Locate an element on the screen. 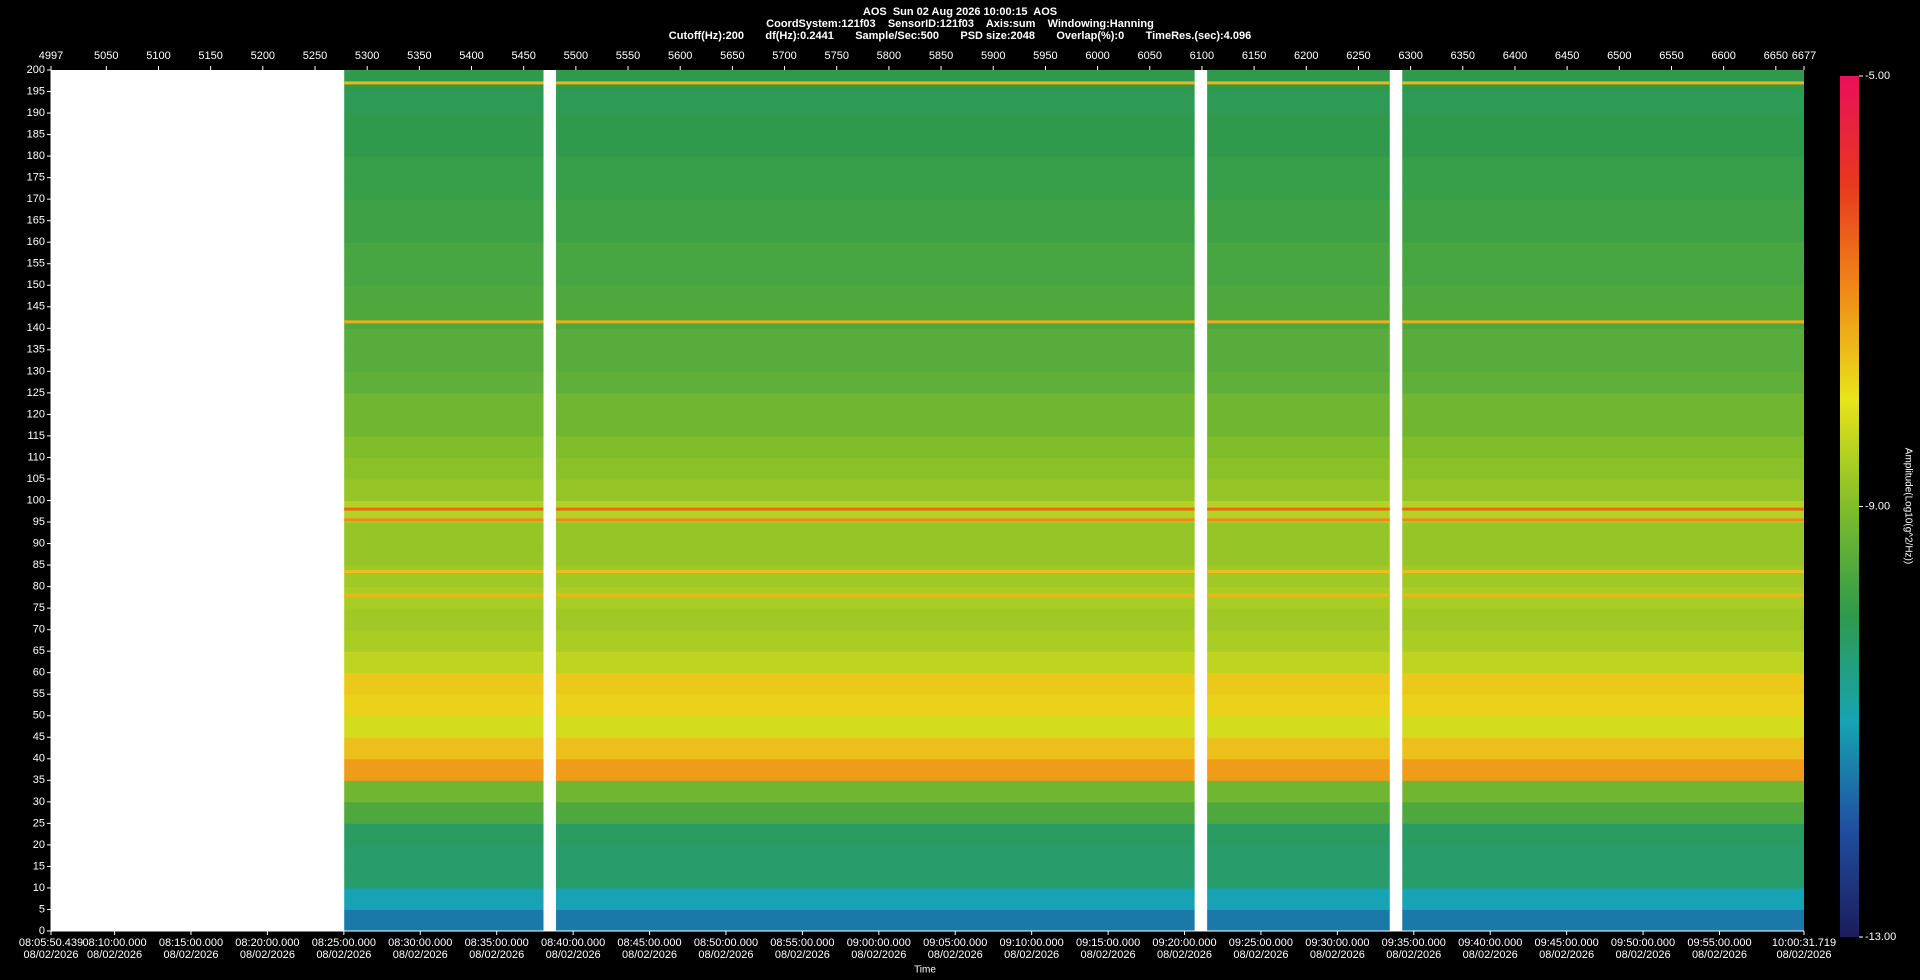 The image size is (1920, 980). x-tick-label: 6400 is located at coordinates (1515, 56).